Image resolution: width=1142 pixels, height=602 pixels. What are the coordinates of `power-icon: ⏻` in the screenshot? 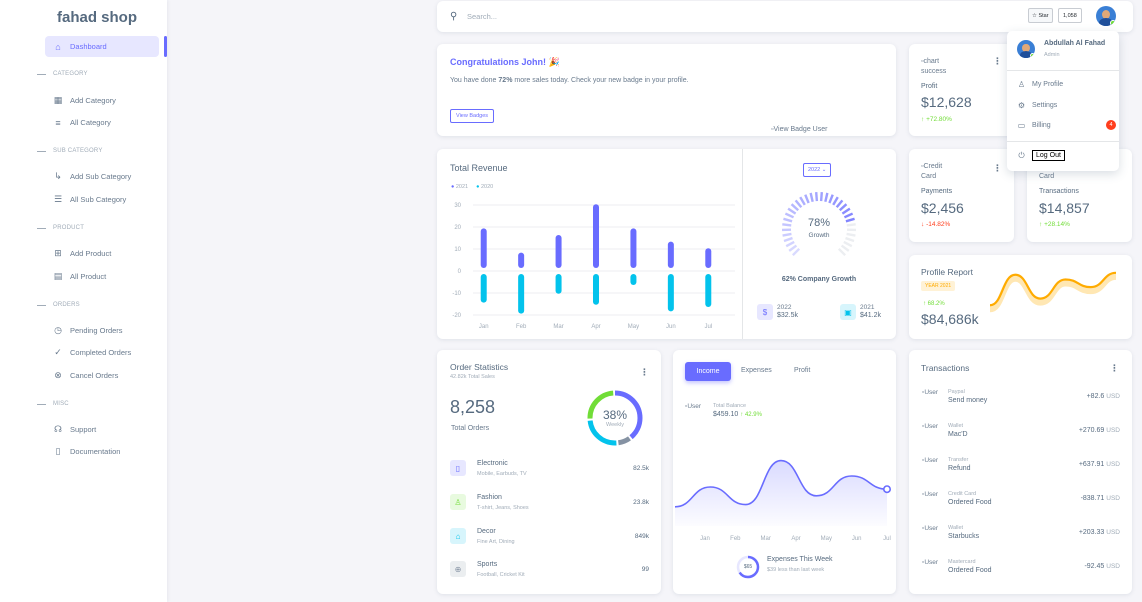 It's located at (1021, 155).